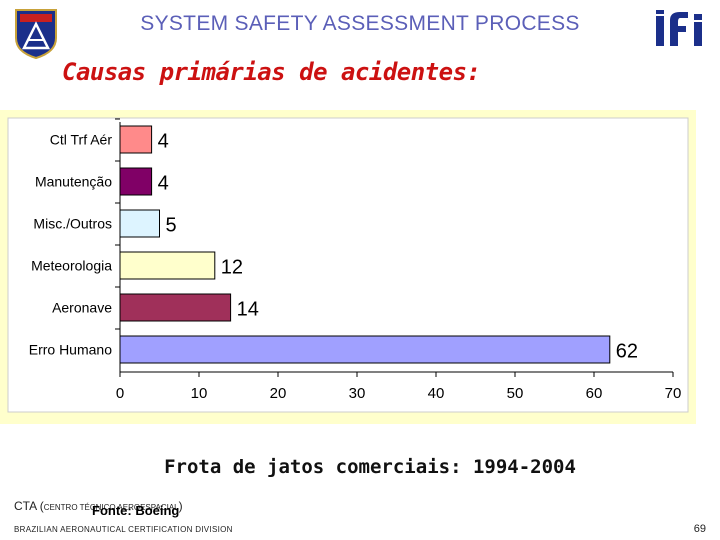 The image size is (720, 540). I want to click on footer-org-name: CENTRO TÉCNICO AEROESPACIAL, so click(111, 507).